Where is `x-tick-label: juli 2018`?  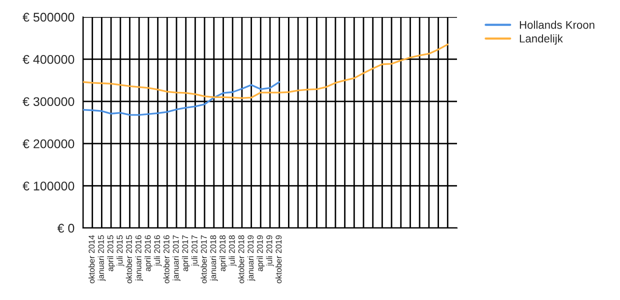 x-tick-label: juli 2018 is located at coordinates (232, 250).